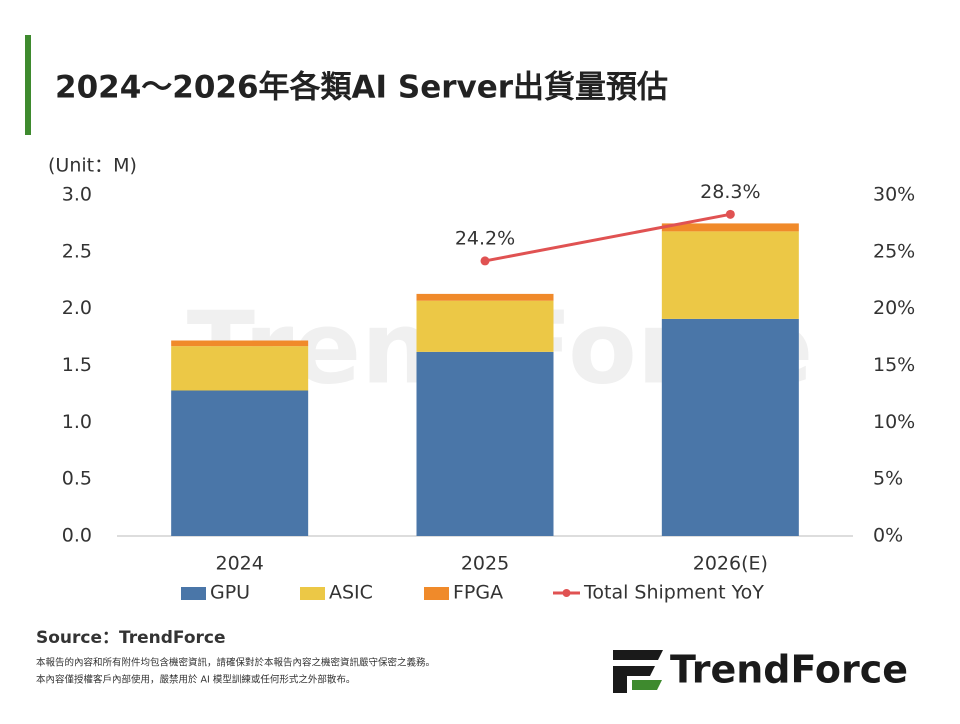  I want to click on x-tick-label: 2026(E), so click(730, 564).